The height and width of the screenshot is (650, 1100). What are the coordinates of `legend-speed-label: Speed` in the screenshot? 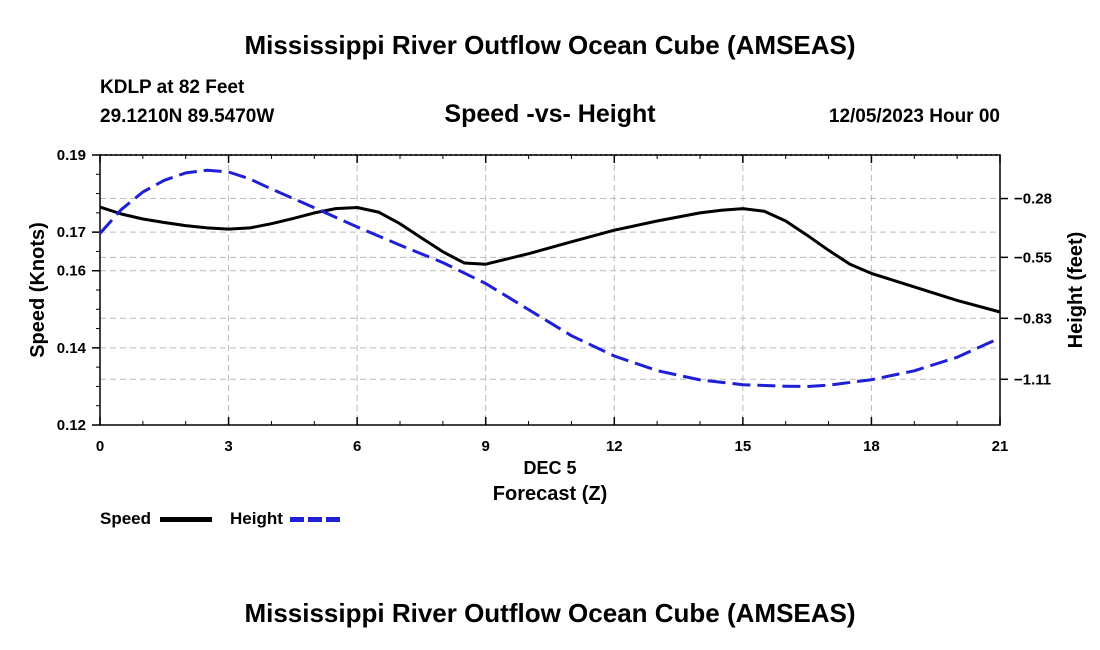 It's located at (126, 518).